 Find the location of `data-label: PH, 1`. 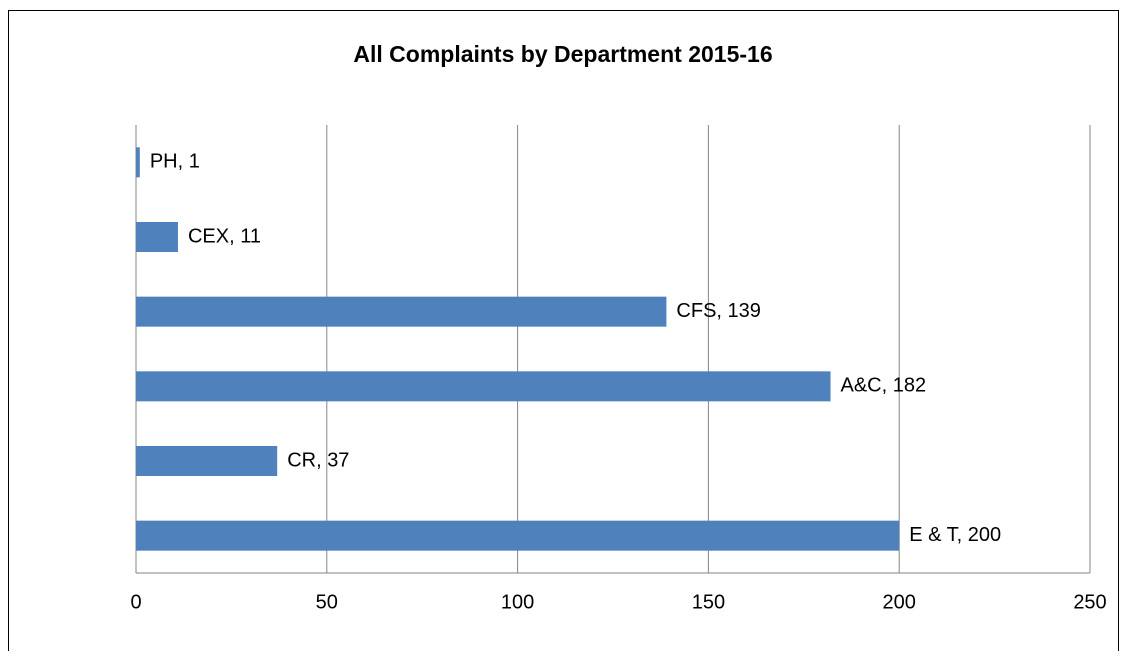

data-label: PH, 1 is located at coordinates (175, 162).